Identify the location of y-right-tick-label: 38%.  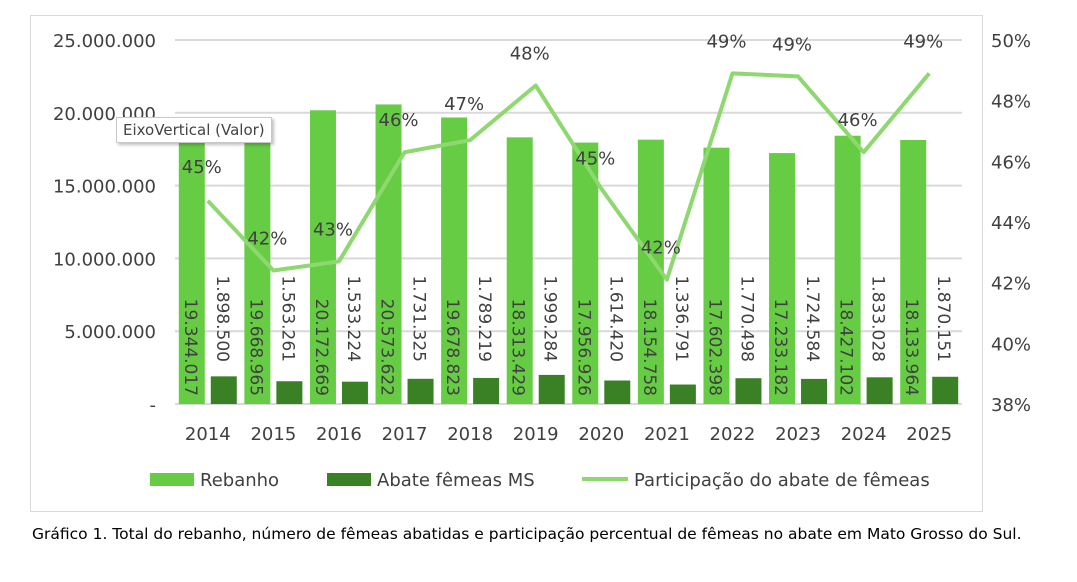
(1011, 405).